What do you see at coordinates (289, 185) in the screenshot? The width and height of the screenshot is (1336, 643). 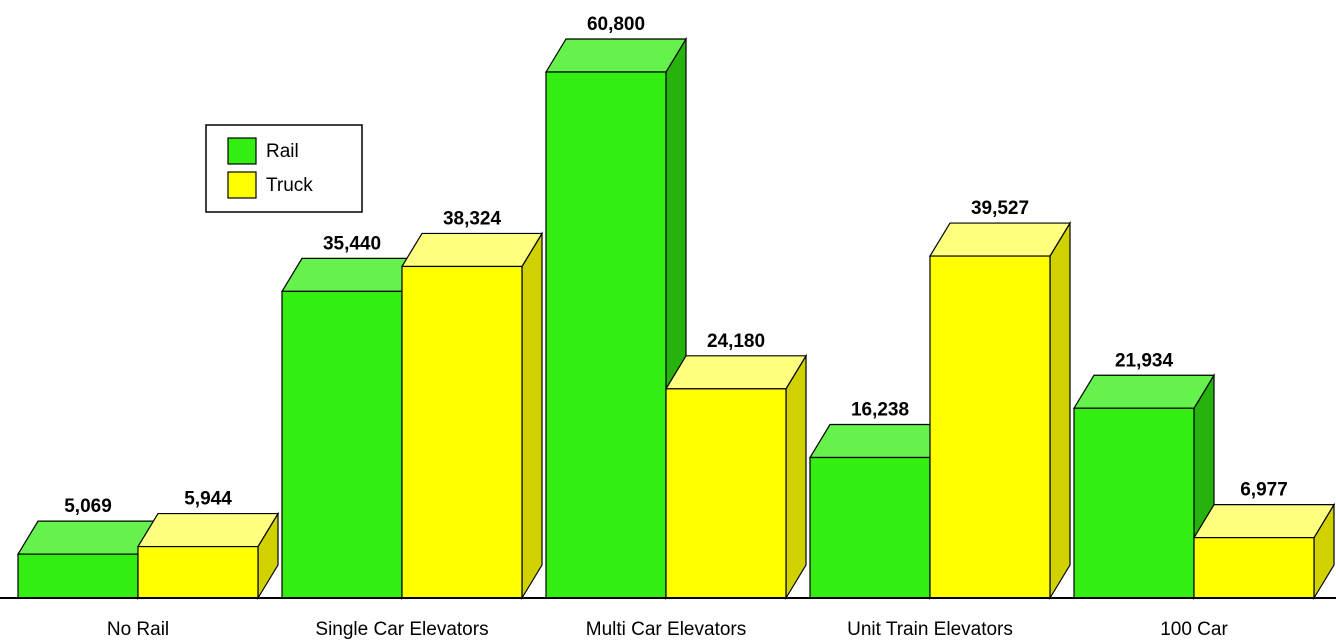 I see `legend-label: Truck` at bounding box center [289, 185].